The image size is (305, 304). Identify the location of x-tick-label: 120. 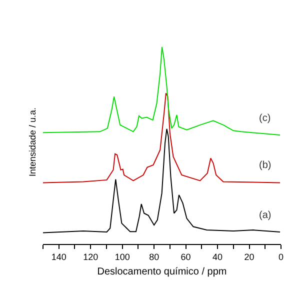
(90, 257).